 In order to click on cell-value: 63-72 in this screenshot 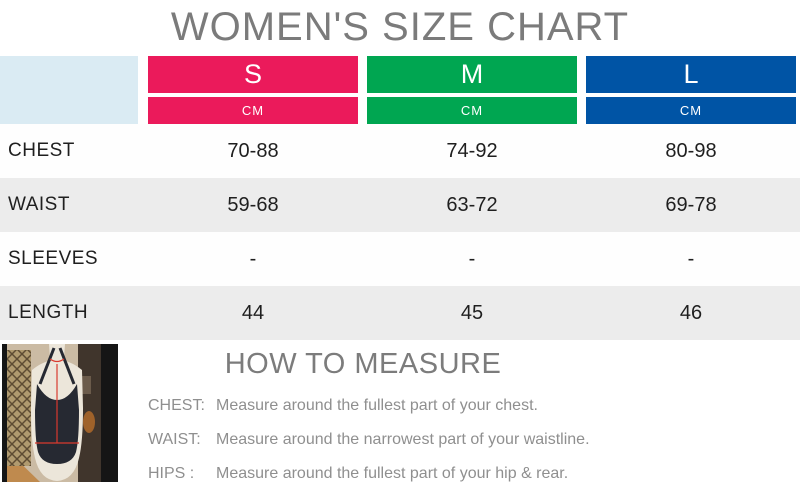, I will do `click(472, 204)`.